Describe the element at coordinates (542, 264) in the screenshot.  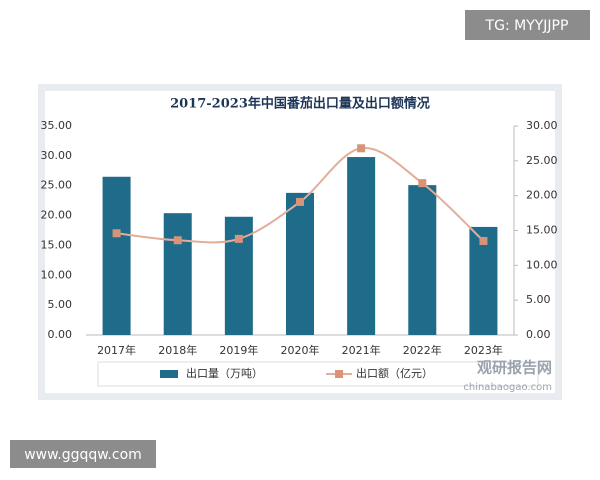
I see `y2-tick-label: 10.00` at that location.